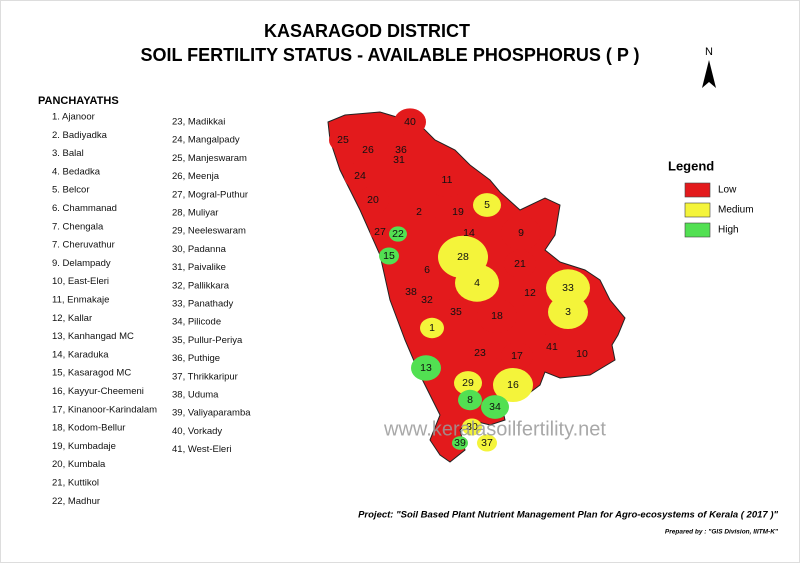  What do you see at coordinates (197, 431) in the screenshot?
I see `panchayath-name: 40, Vorkady` at bounding box center [197, 431].